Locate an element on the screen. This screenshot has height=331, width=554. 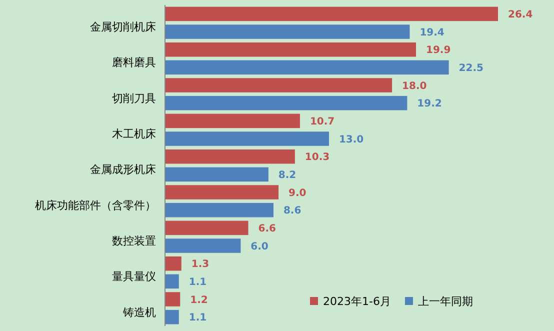
data-label: 10.7 is located at coordinates (322, 122).